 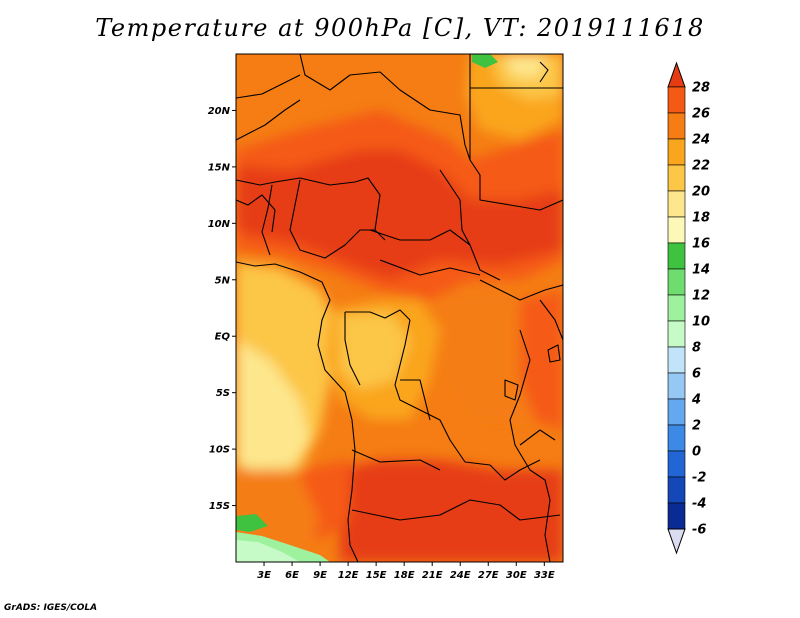 I want to click on lon-tick-label: 18E, so click(x=404, y=575).